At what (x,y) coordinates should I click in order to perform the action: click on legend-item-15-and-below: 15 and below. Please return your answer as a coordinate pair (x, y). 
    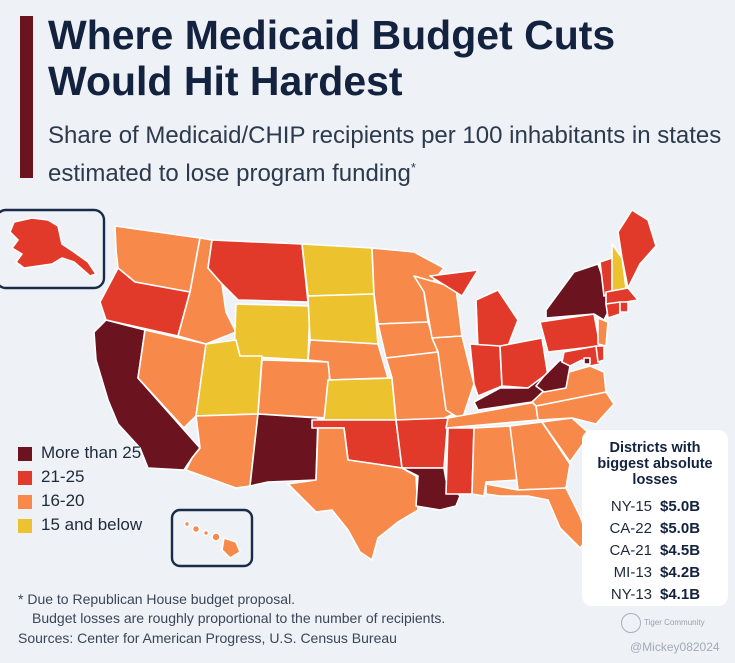
    Looking at the image, I should click on (99, 525).